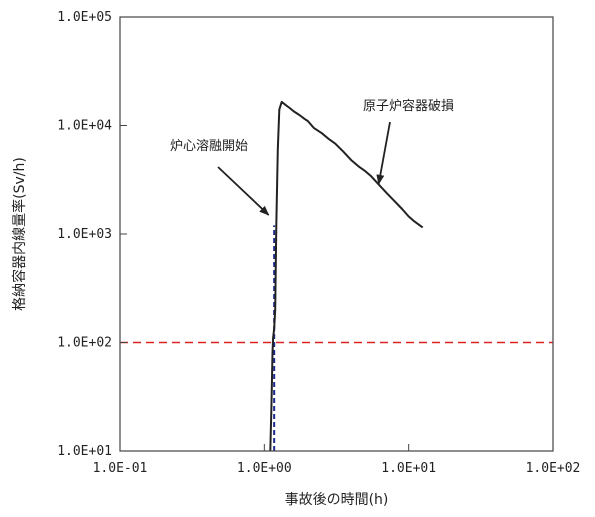  Describe the element at coordinates (312, 157) in the screenshot. I see `annotations: 炉心溶融開始 原子炉容器破損` at that location.